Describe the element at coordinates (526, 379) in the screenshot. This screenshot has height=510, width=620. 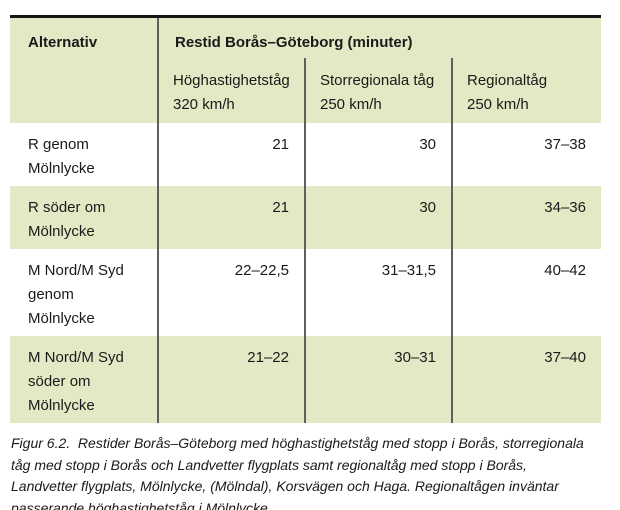
I see `cell-value: 37–40` at that location.